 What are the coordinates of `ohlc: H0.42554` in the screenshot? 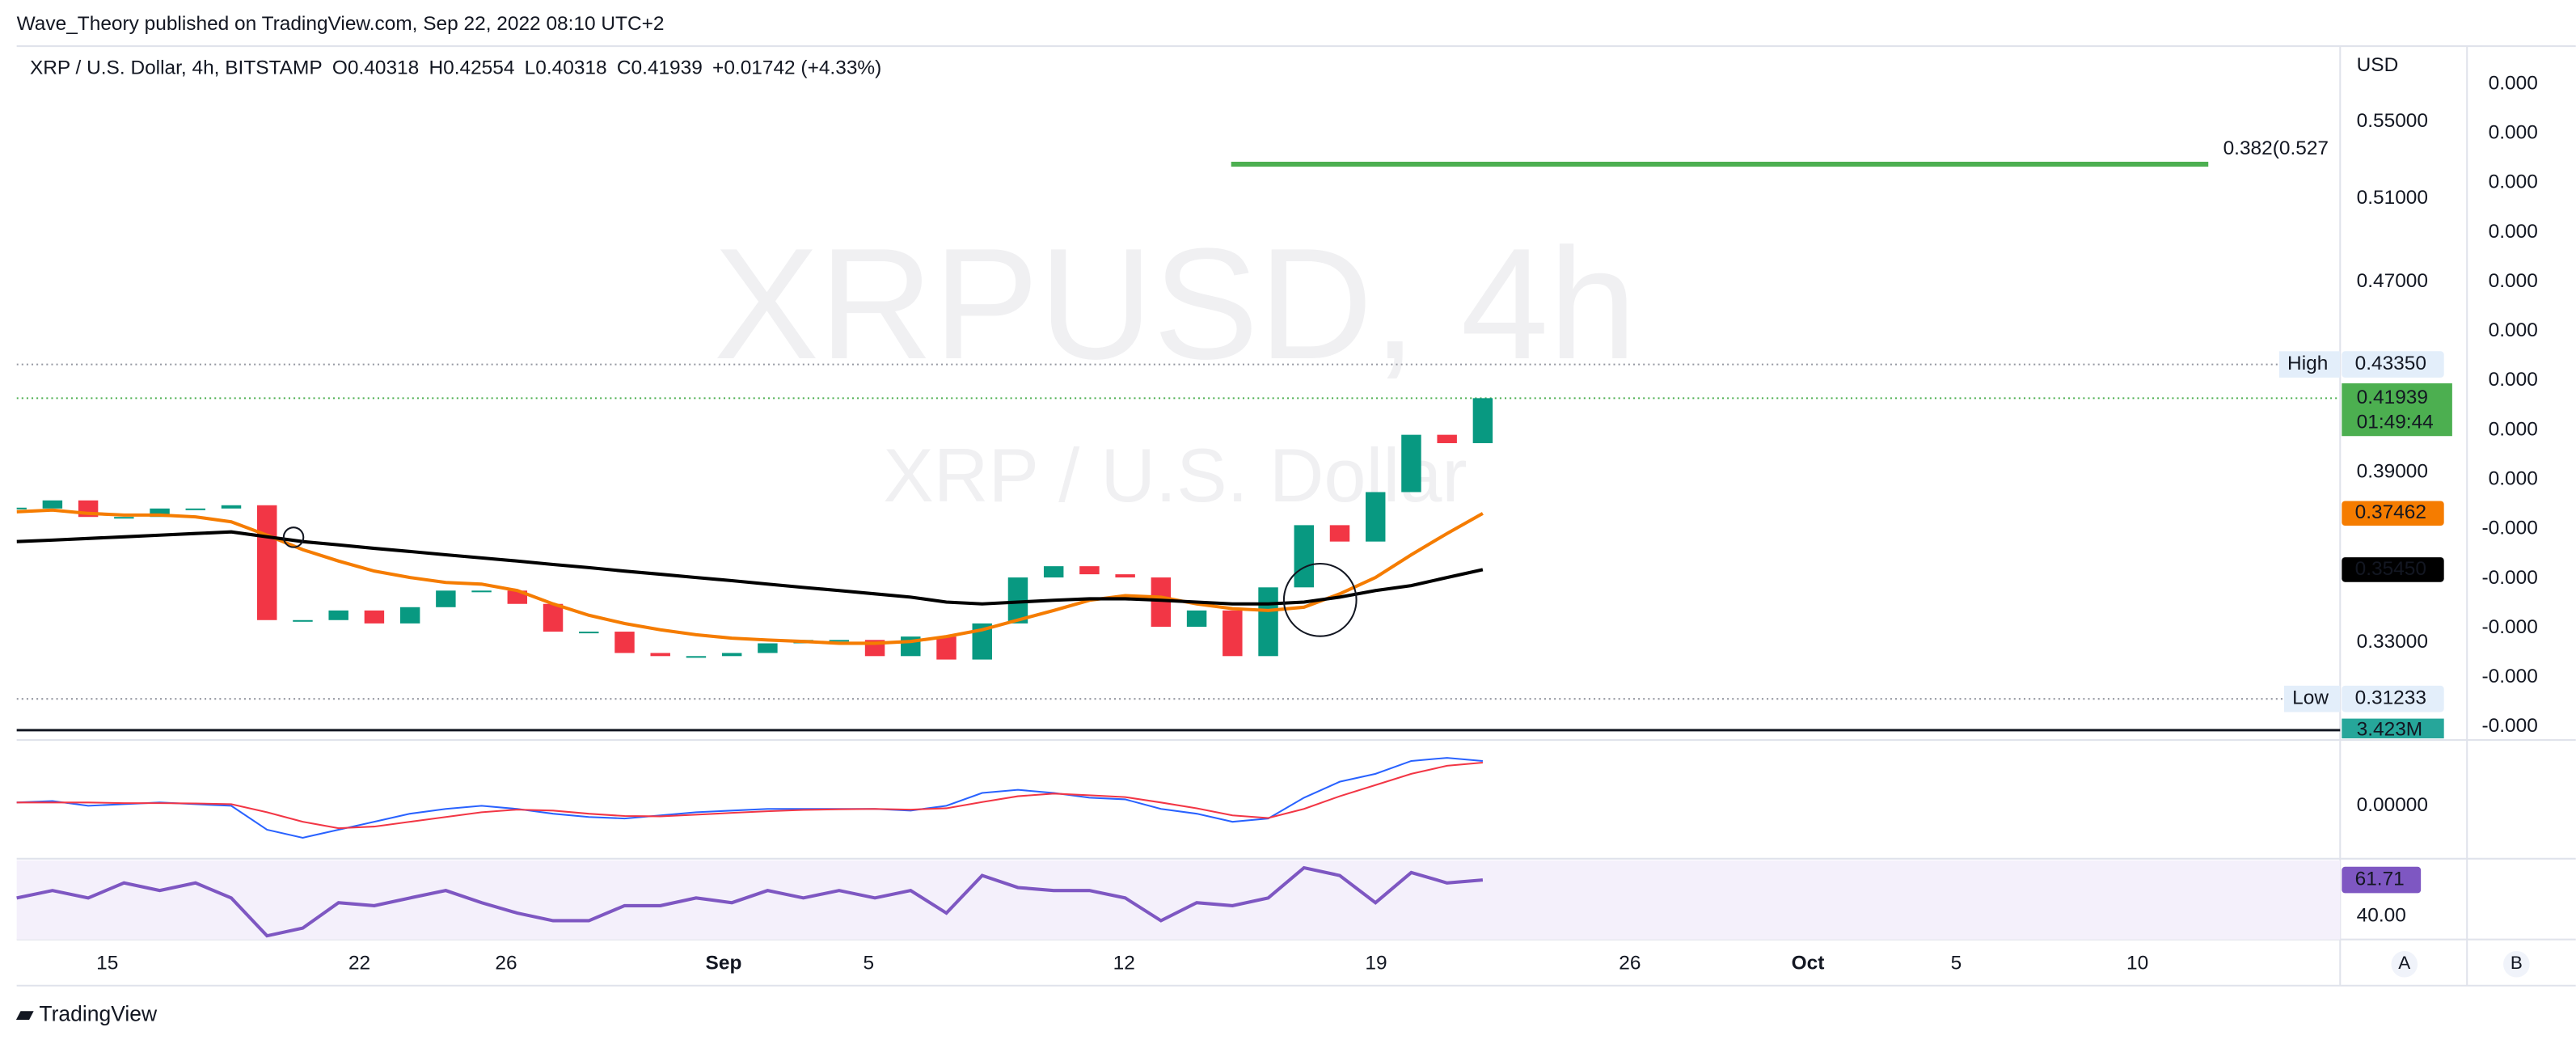 It's located at (471, 68).